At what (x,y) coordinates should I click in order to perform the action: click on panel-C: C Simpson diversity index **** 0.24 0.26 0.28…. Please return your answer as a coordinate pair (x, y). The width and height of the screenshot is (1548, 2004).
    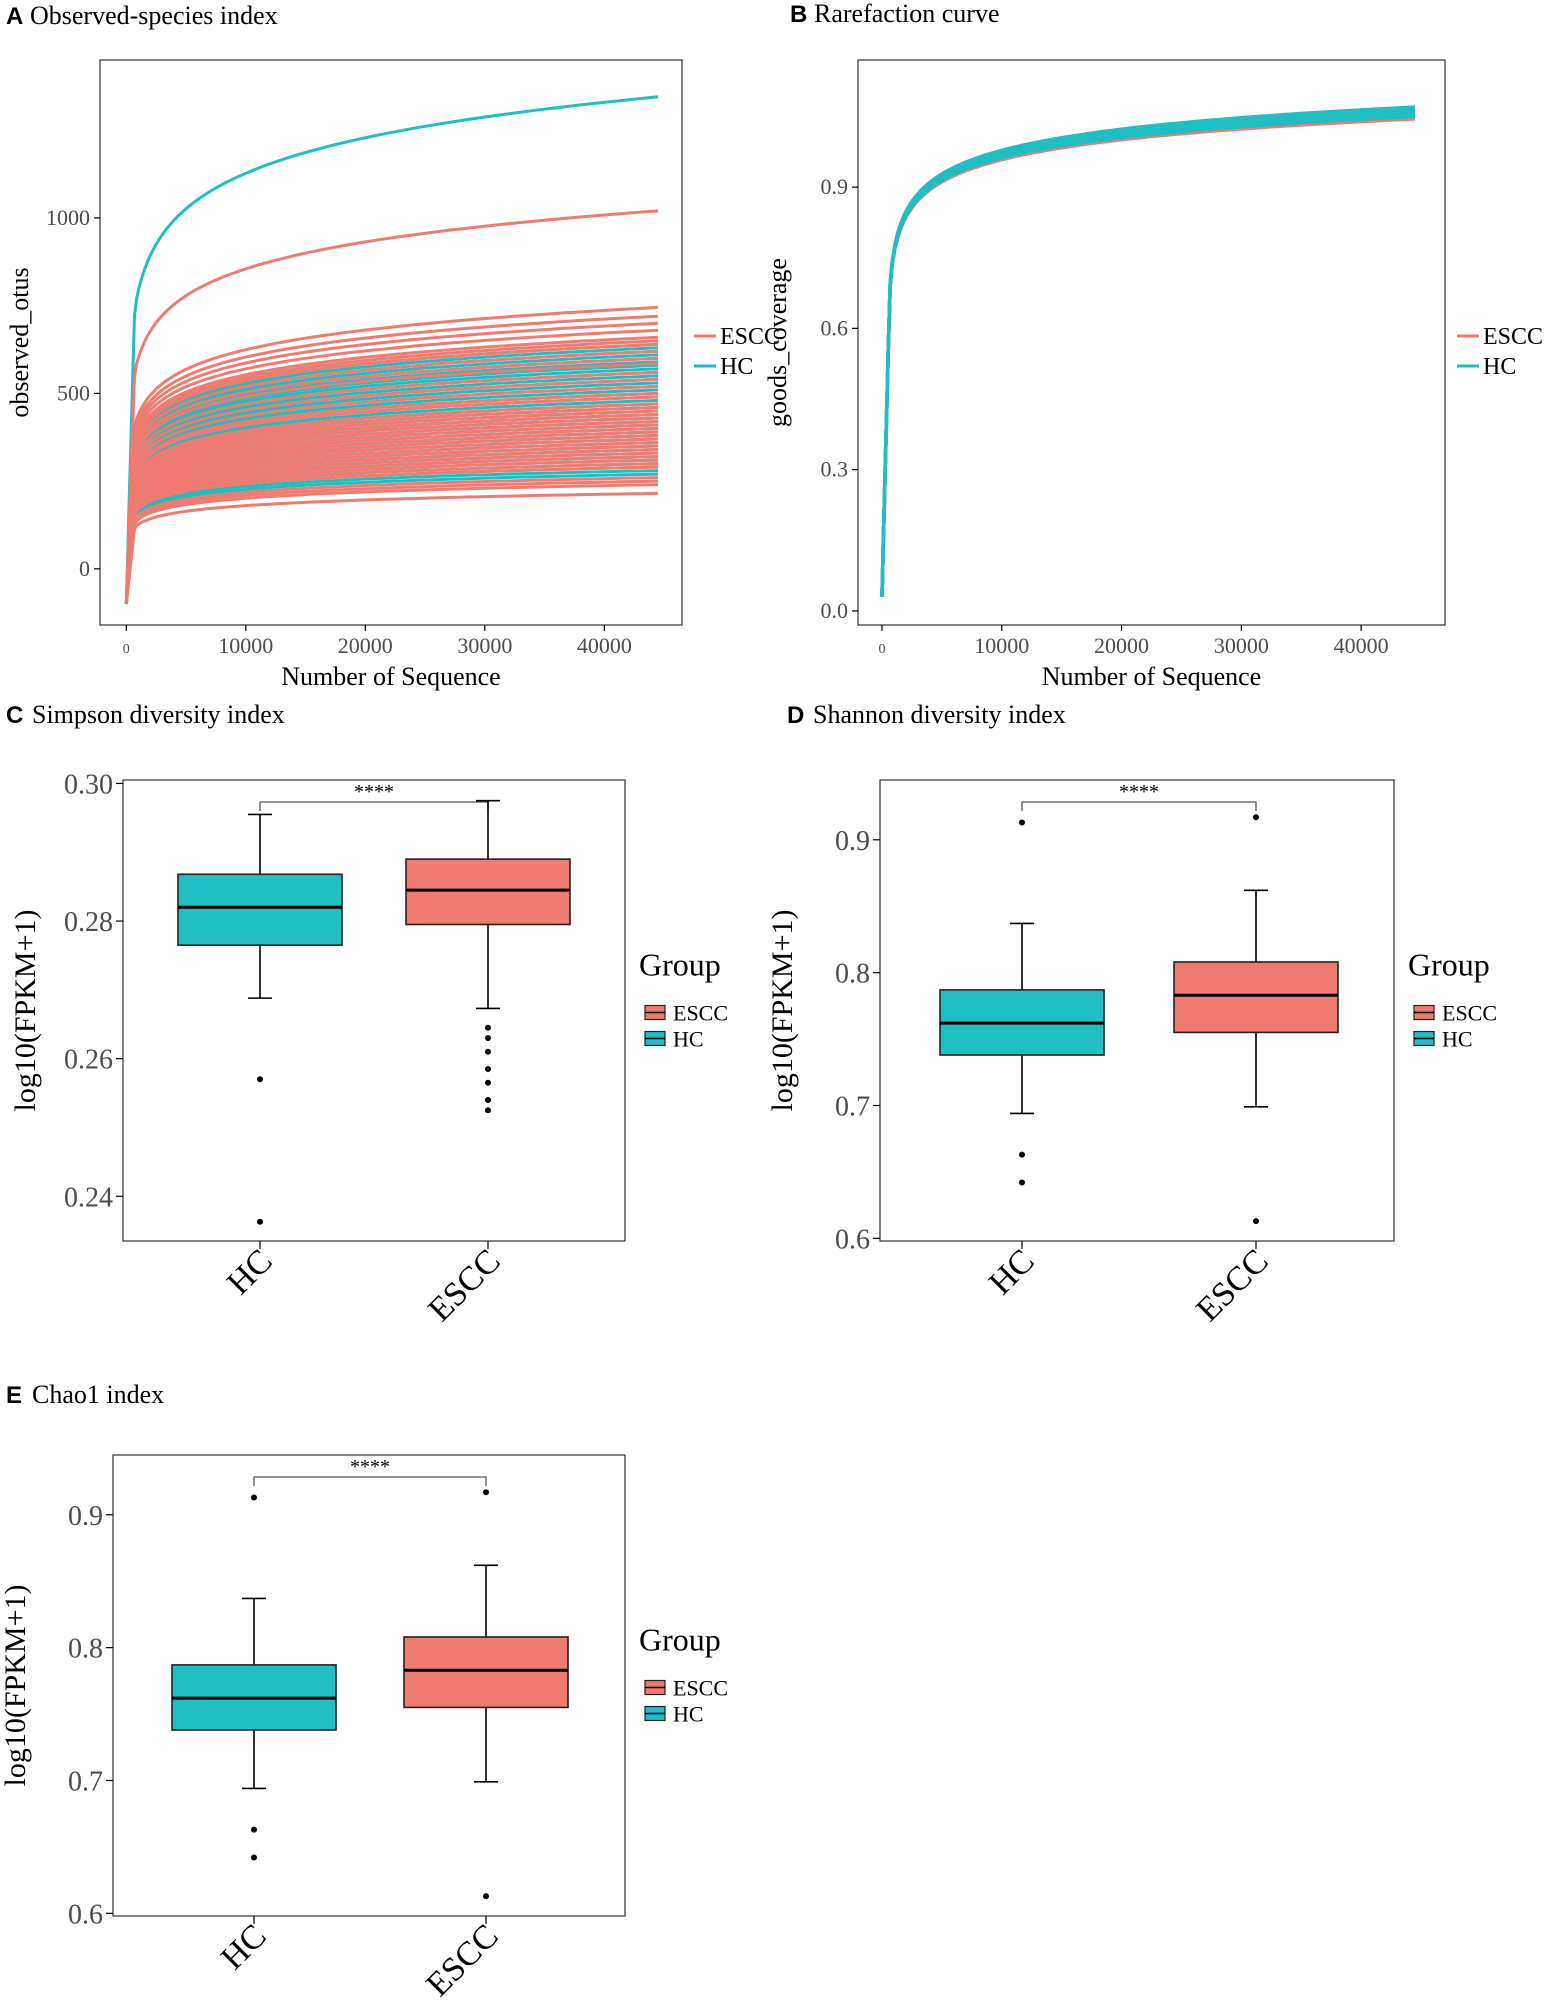
    Looking at the image, I should click on (367, 1014).